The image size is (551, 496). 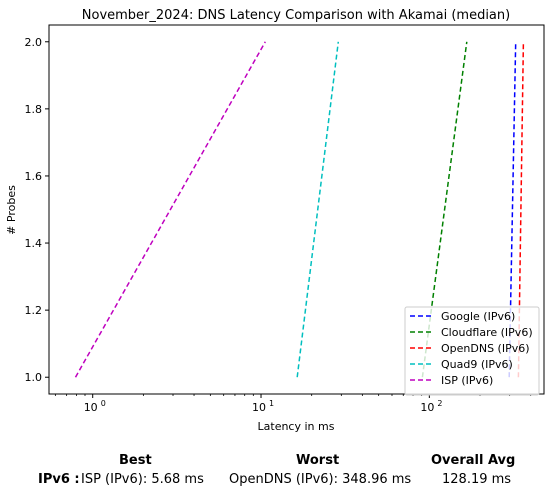 I want to click on legend-label-1: Cloudflare (IPv6), so click(x=487, y=332).